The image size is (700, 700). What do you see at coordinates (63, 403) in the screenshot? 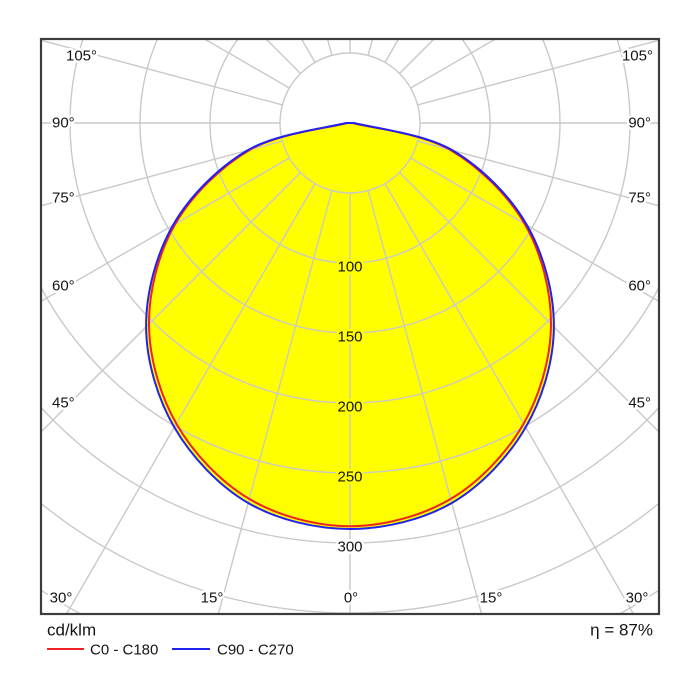
I see `angle-label-left-45: 45°` at bounding box center [63, 403].